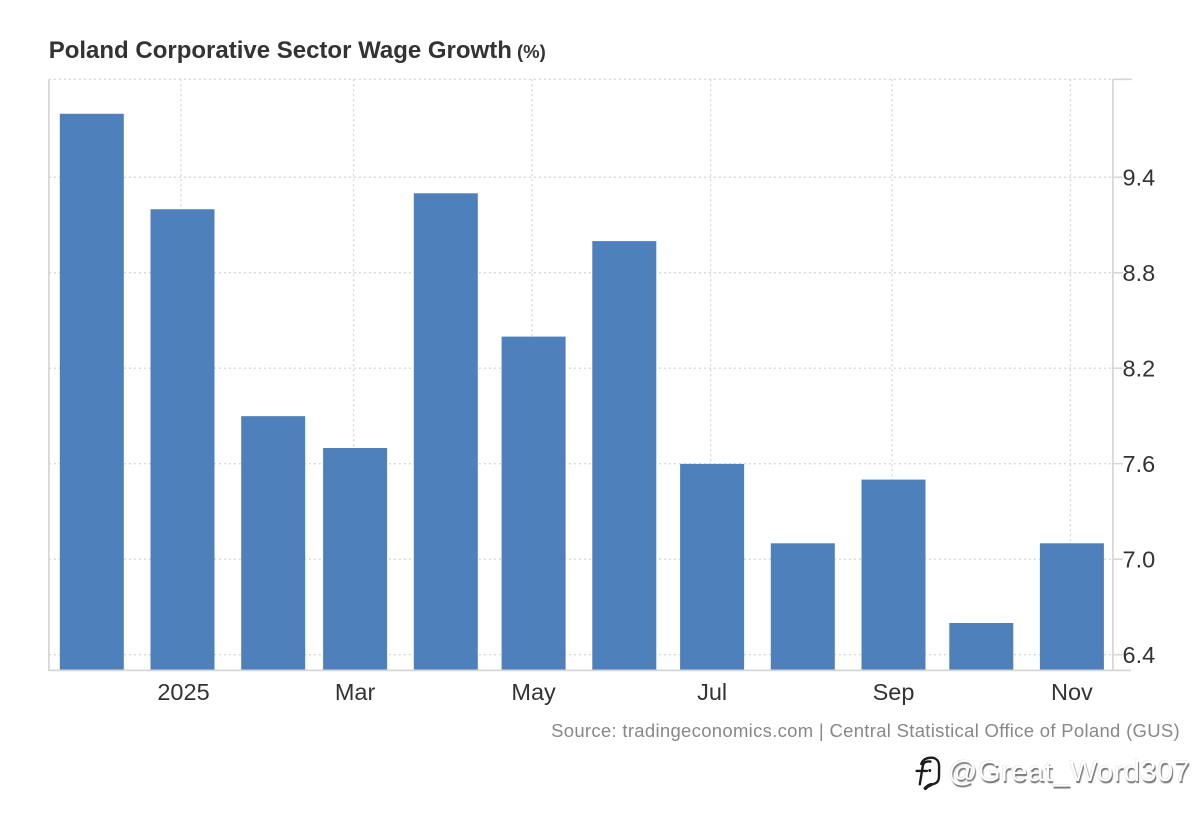 This screenshot has height=825, width=1200. What do you see at coordinates (1139, 559) in the screenshot?
I see `svg-text: 7.0` at bounding box center [1139, 559].